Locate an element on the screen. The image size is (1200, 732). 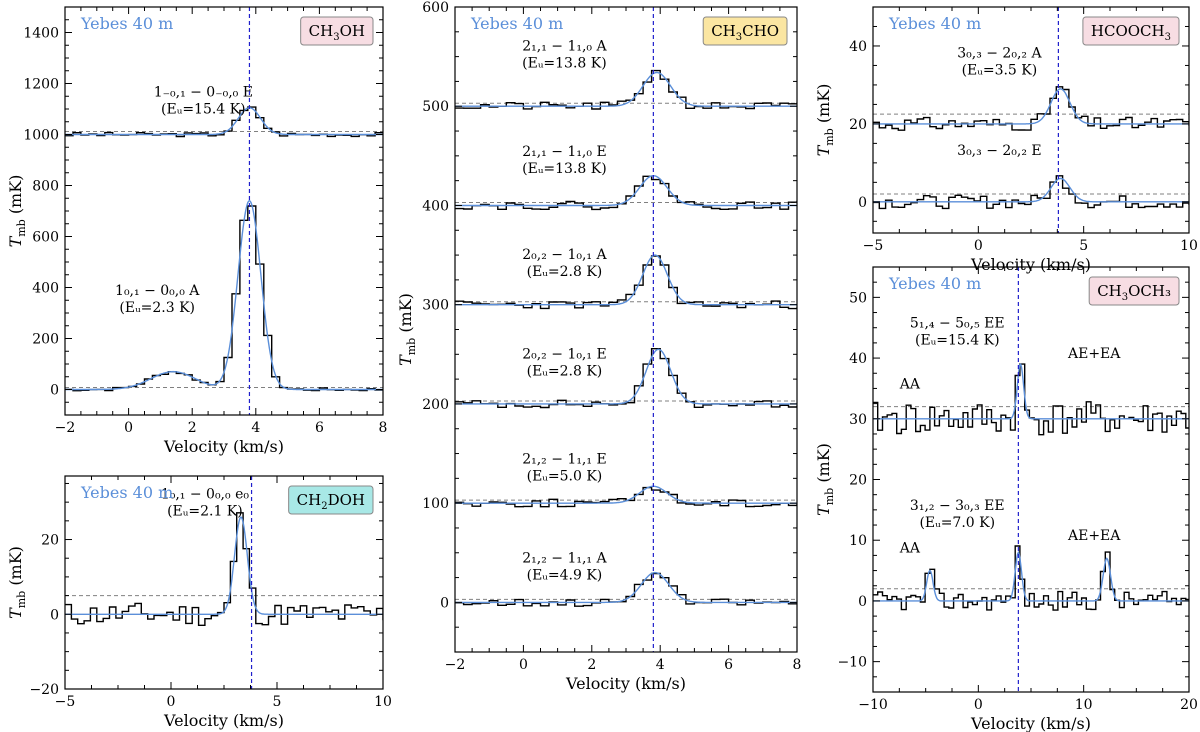
x-tick-label: 20 is located at coordinates (1189, 705).